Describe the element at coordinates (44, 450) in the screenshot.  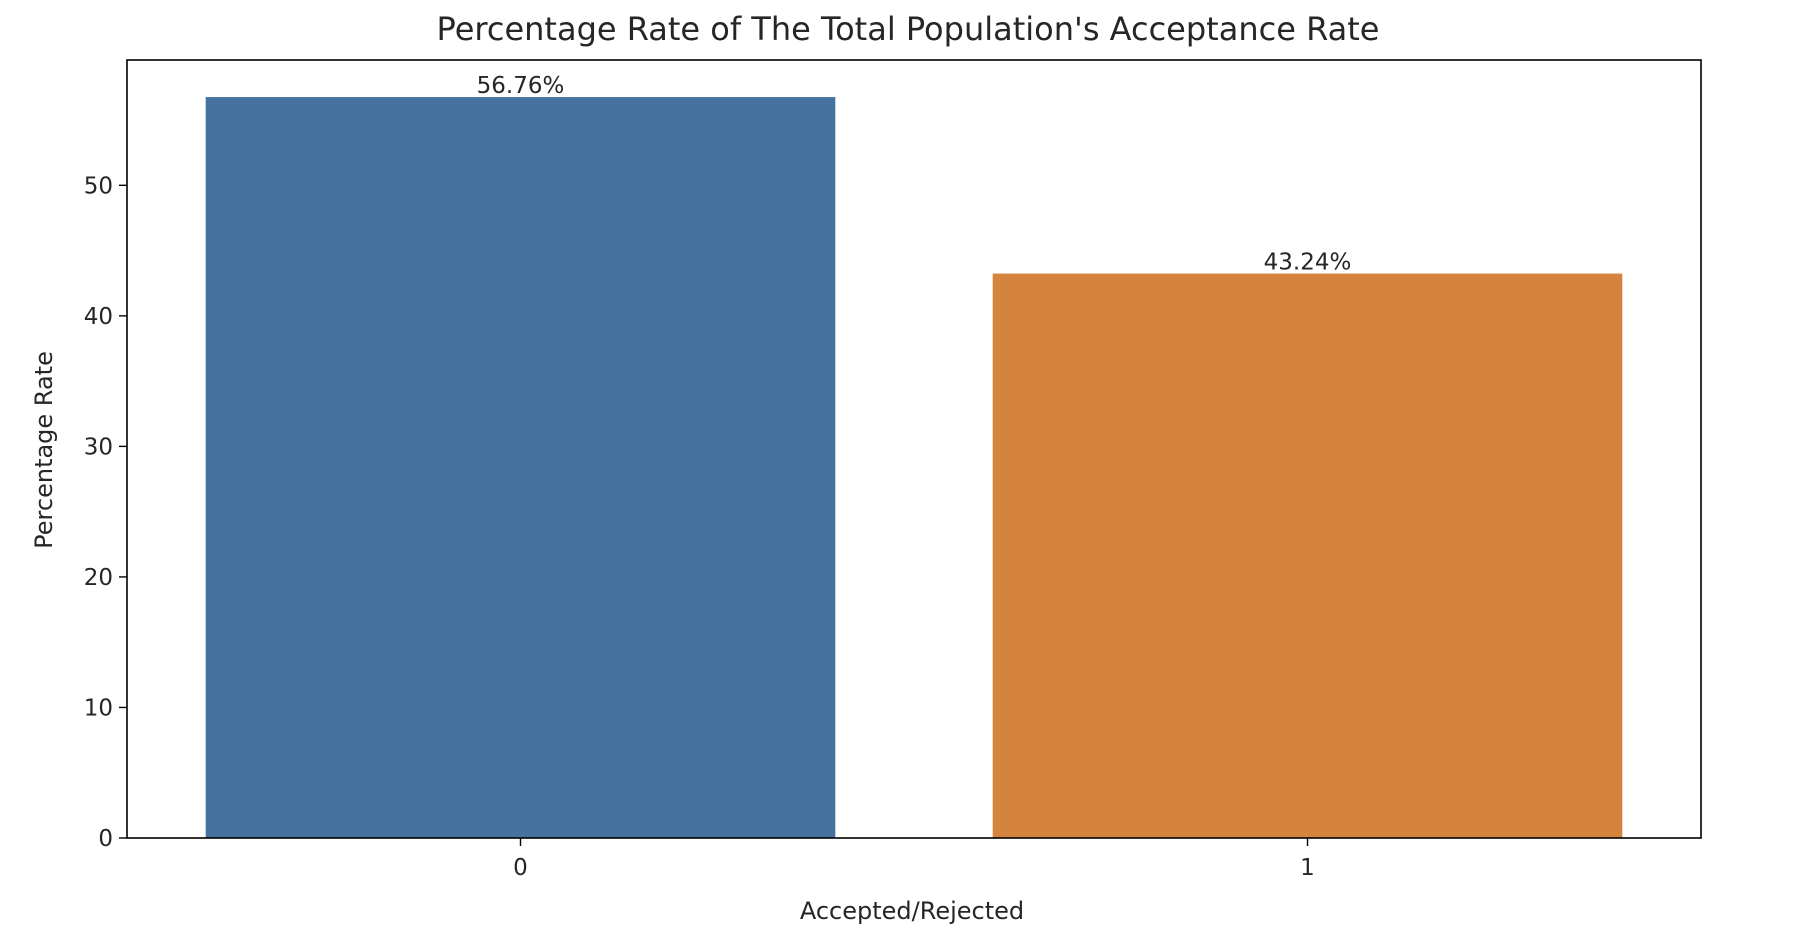
I see `y-axis-title: Percentage Rate` at that location.